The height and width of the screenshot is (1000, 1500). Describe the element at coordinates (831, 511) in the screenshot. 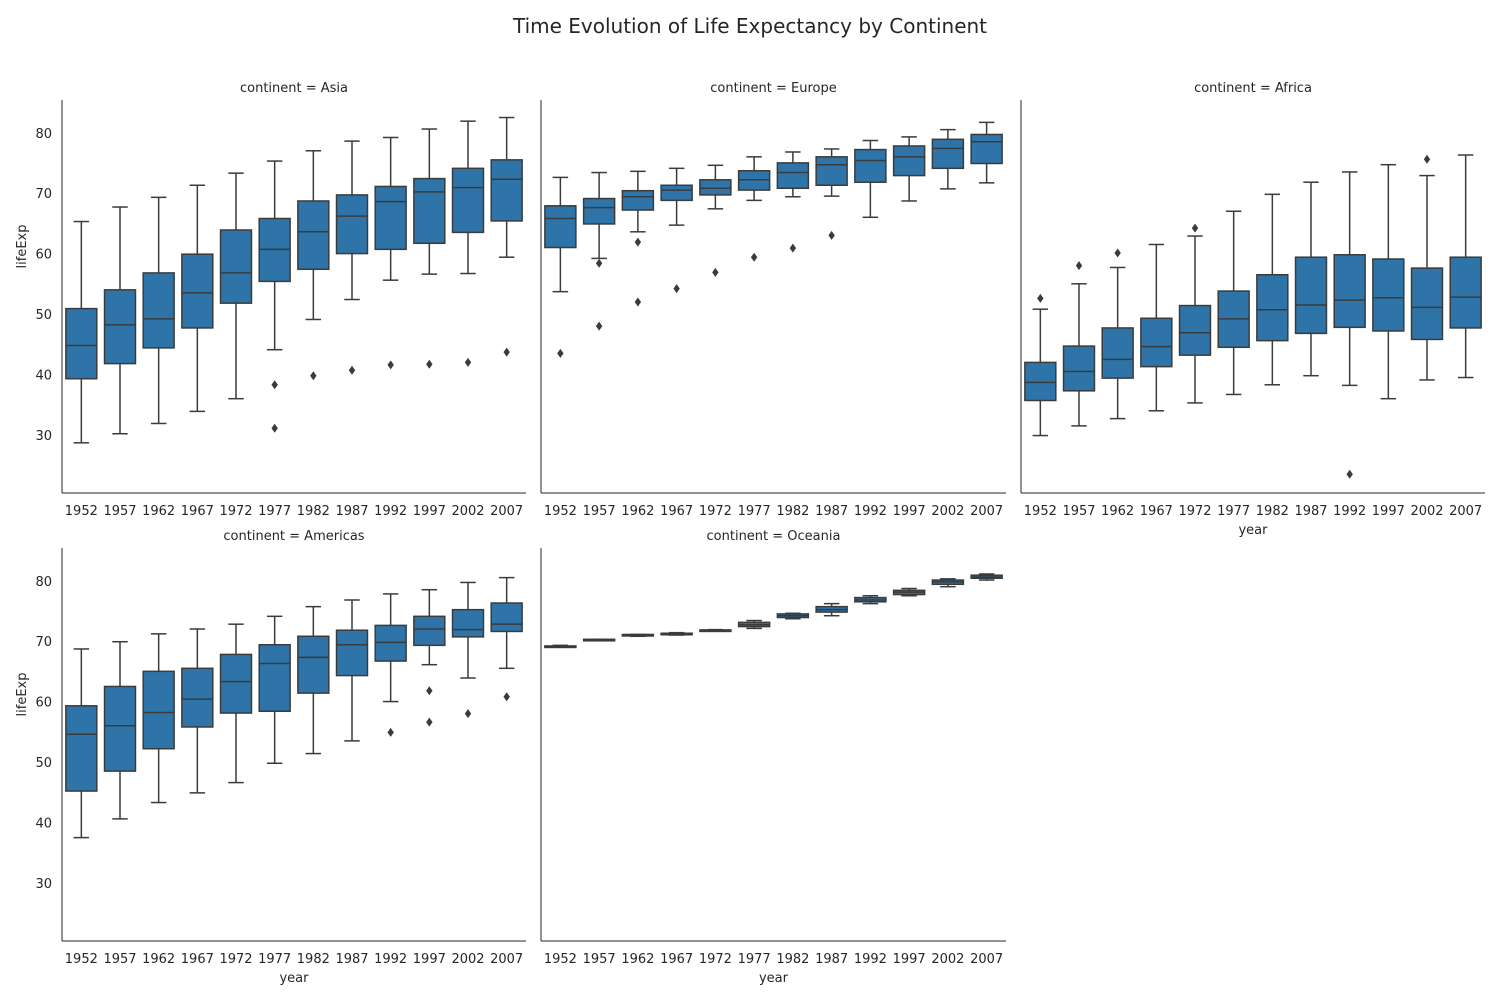

I see `x-tick-label: 1987` at that location.